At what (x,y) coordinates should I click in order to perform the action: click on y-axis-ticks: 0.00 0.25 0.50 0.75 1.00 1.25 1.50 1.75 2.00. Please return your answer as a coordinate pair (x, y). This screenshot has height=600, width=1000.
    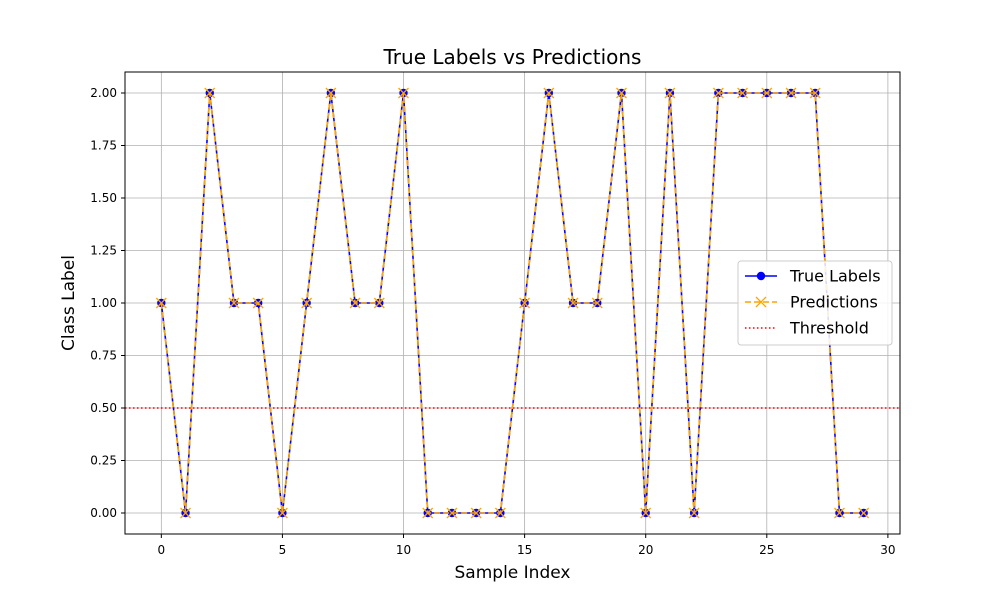
    Looking at the image, I should click on (107, 303).